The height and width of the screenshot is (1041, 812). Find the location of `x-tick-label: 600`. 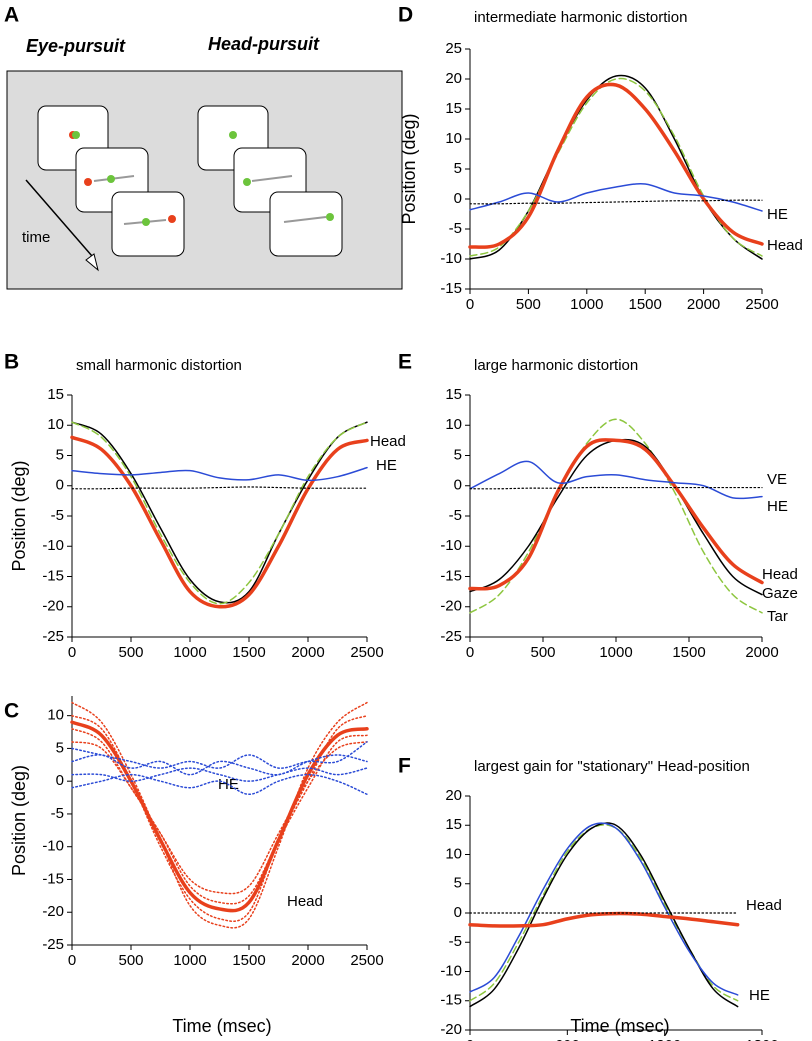

x-tick-label: 600 is located at coordinates (567, 1039).